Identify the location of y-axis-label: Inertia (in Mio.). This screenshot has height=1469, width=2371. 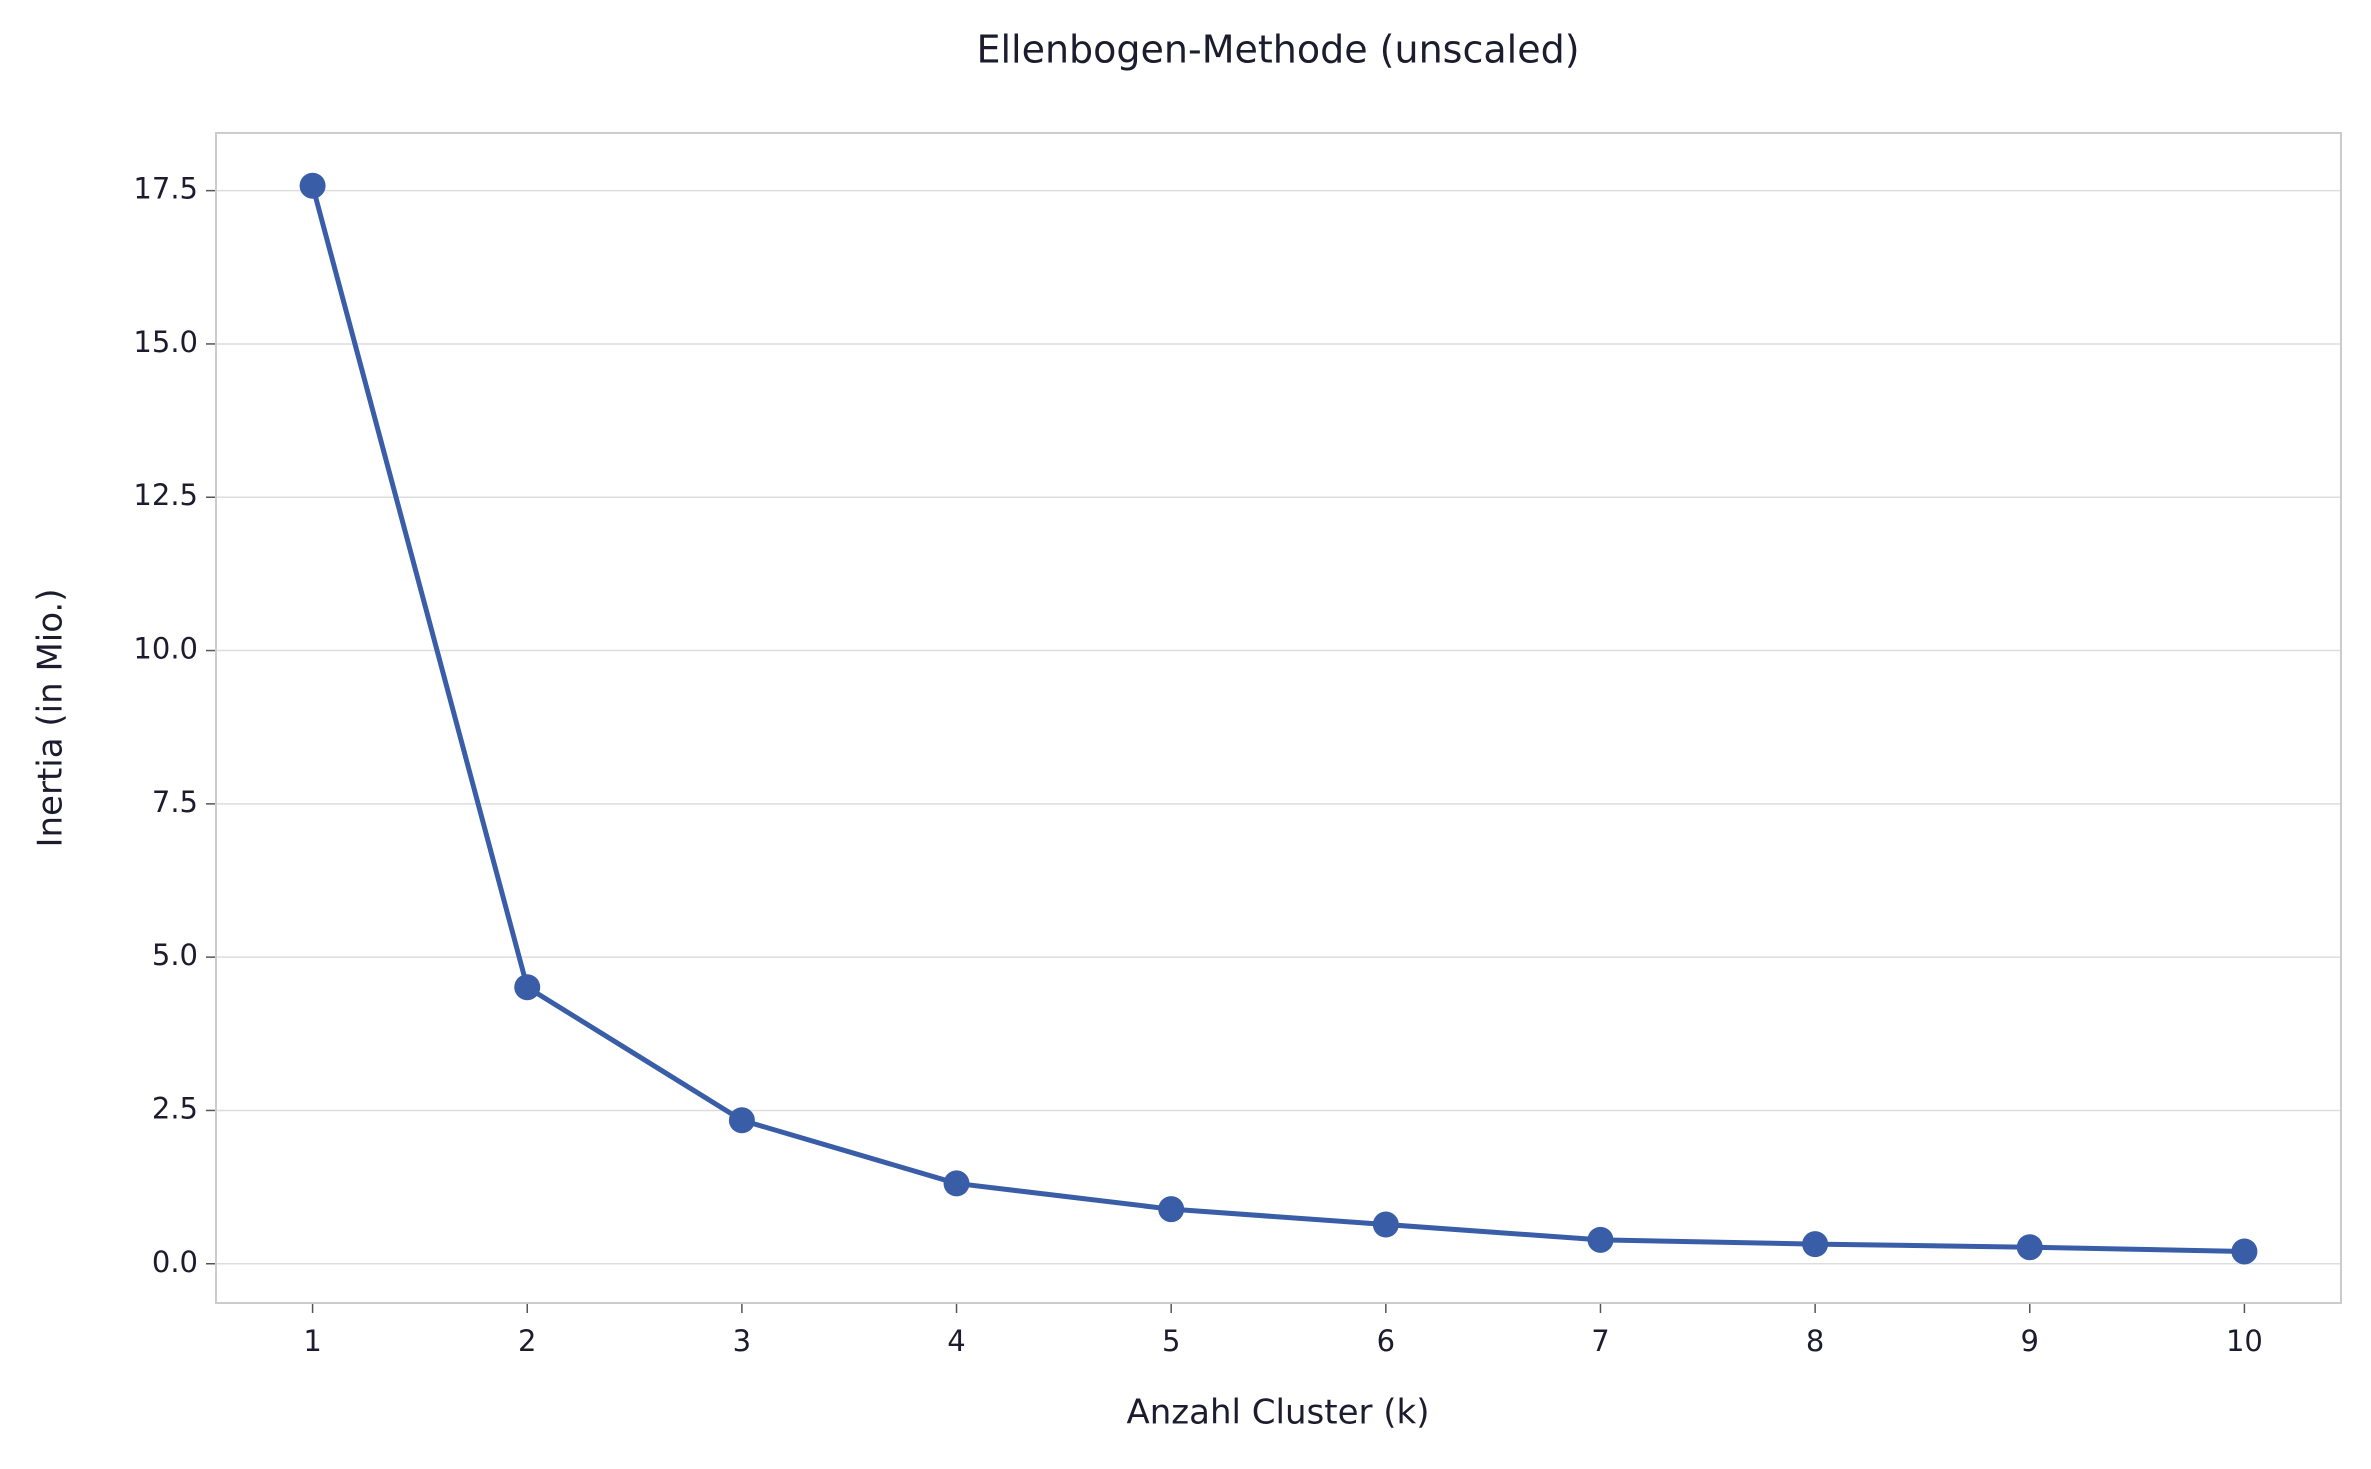
(51, 717).